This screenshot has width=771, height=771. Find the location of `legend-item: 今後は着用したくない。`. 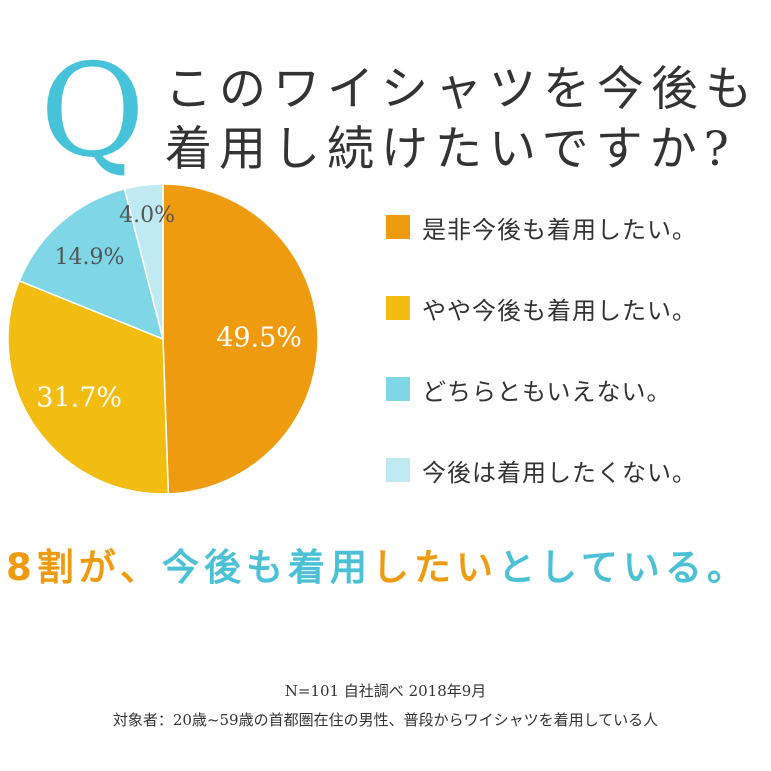

legend-item: 今後は着用したくない。 is located at coordinates (541, 470).